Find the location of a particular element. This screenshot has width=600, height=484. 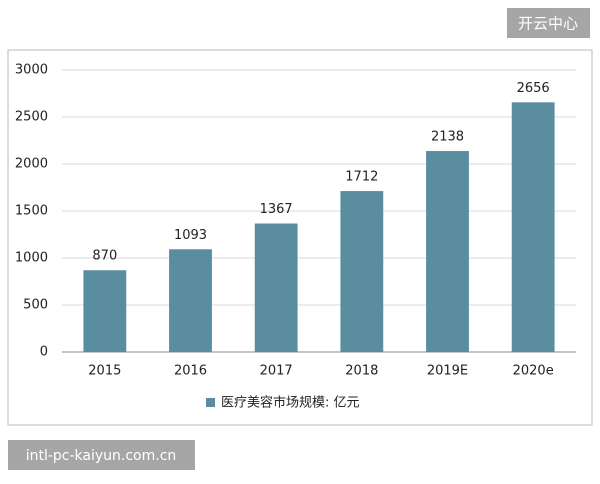

x-tick-label: 2020e is located at coordinates (533, 371).